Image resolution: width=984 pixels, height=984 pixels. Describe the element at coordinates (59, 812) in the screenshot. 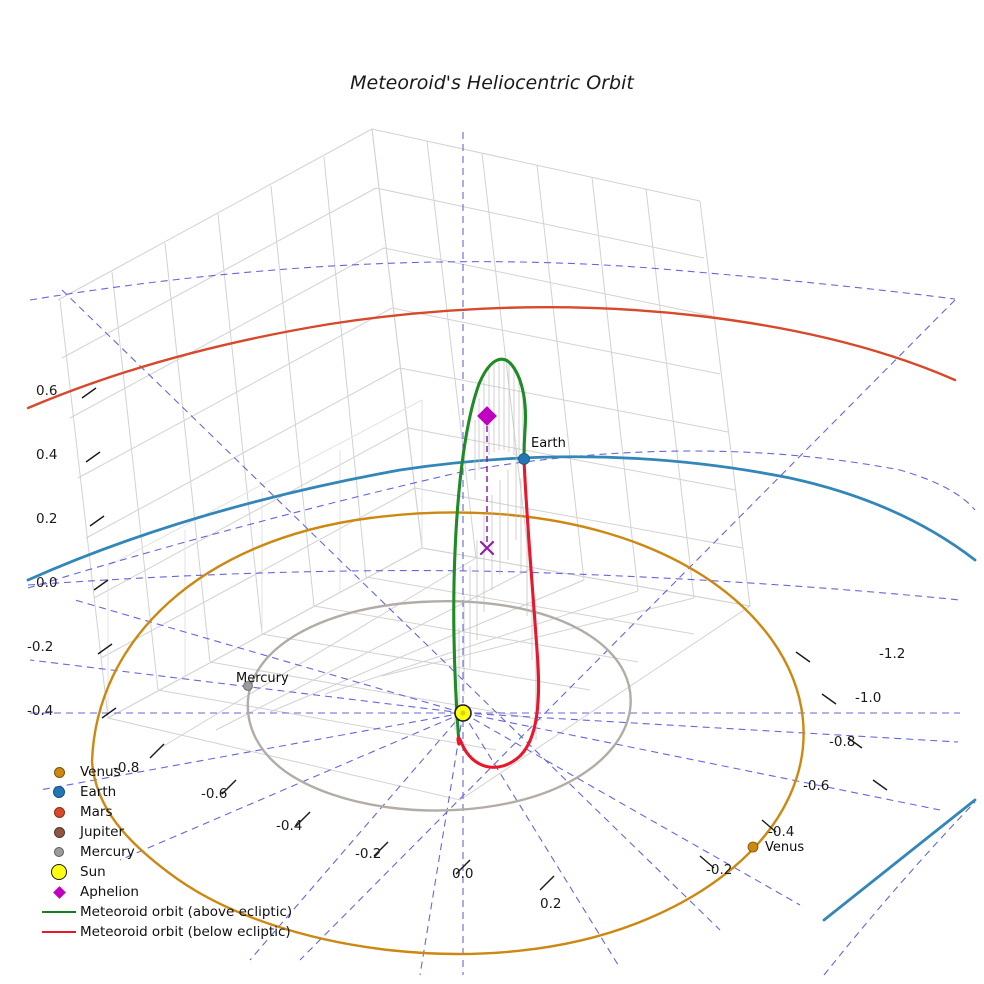

I see `mars-dot-icon` at that location.